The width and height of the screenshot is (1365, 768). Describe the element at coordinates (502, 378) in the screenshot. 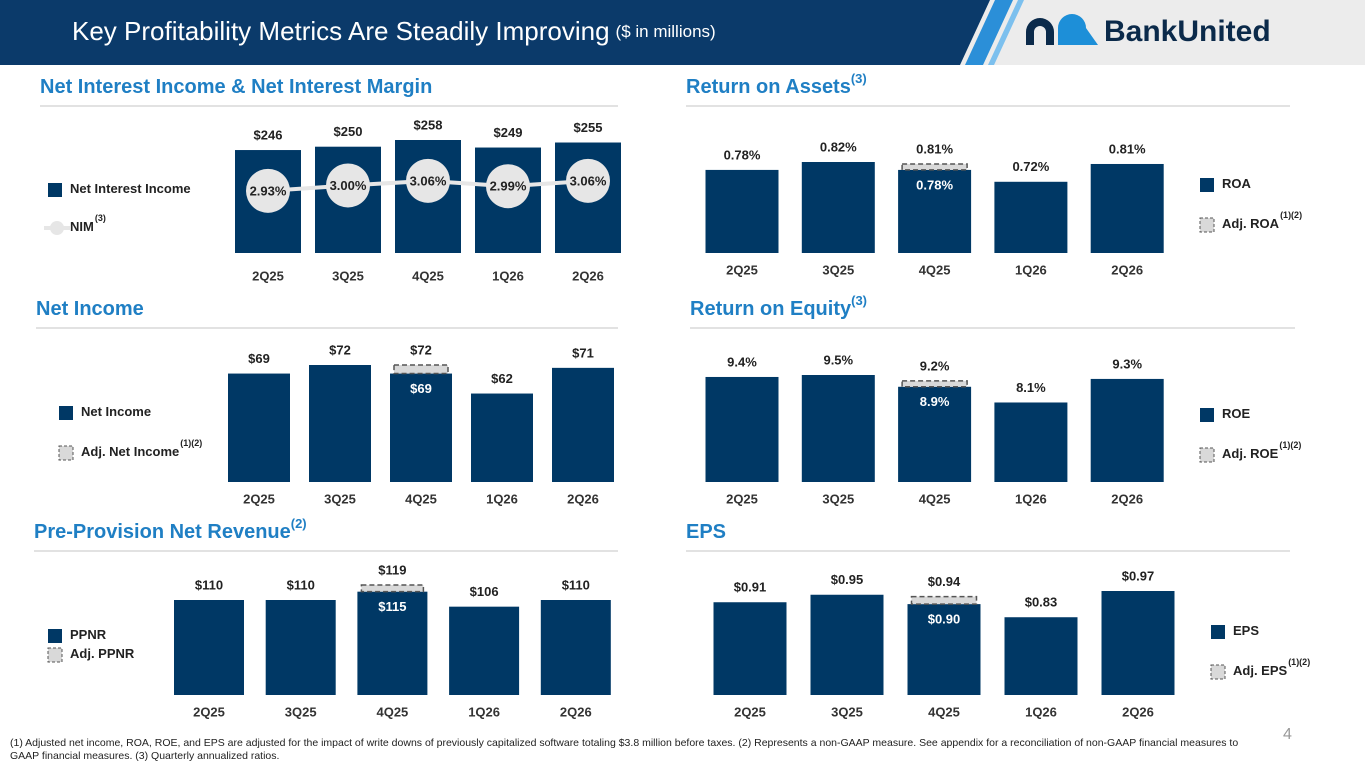

I see `value-label: $62` at that location.